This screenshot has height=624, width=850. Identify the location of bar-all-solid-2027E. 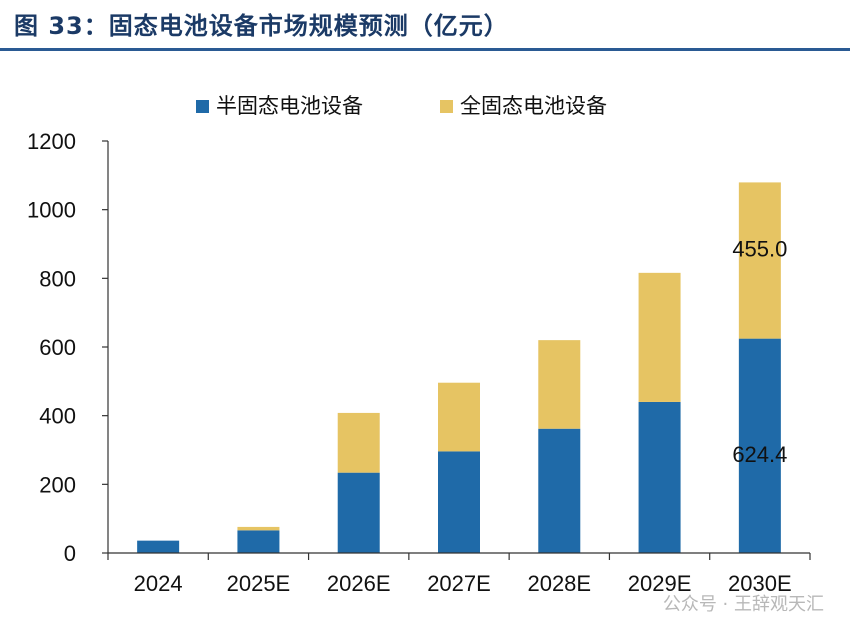
(459, 417).